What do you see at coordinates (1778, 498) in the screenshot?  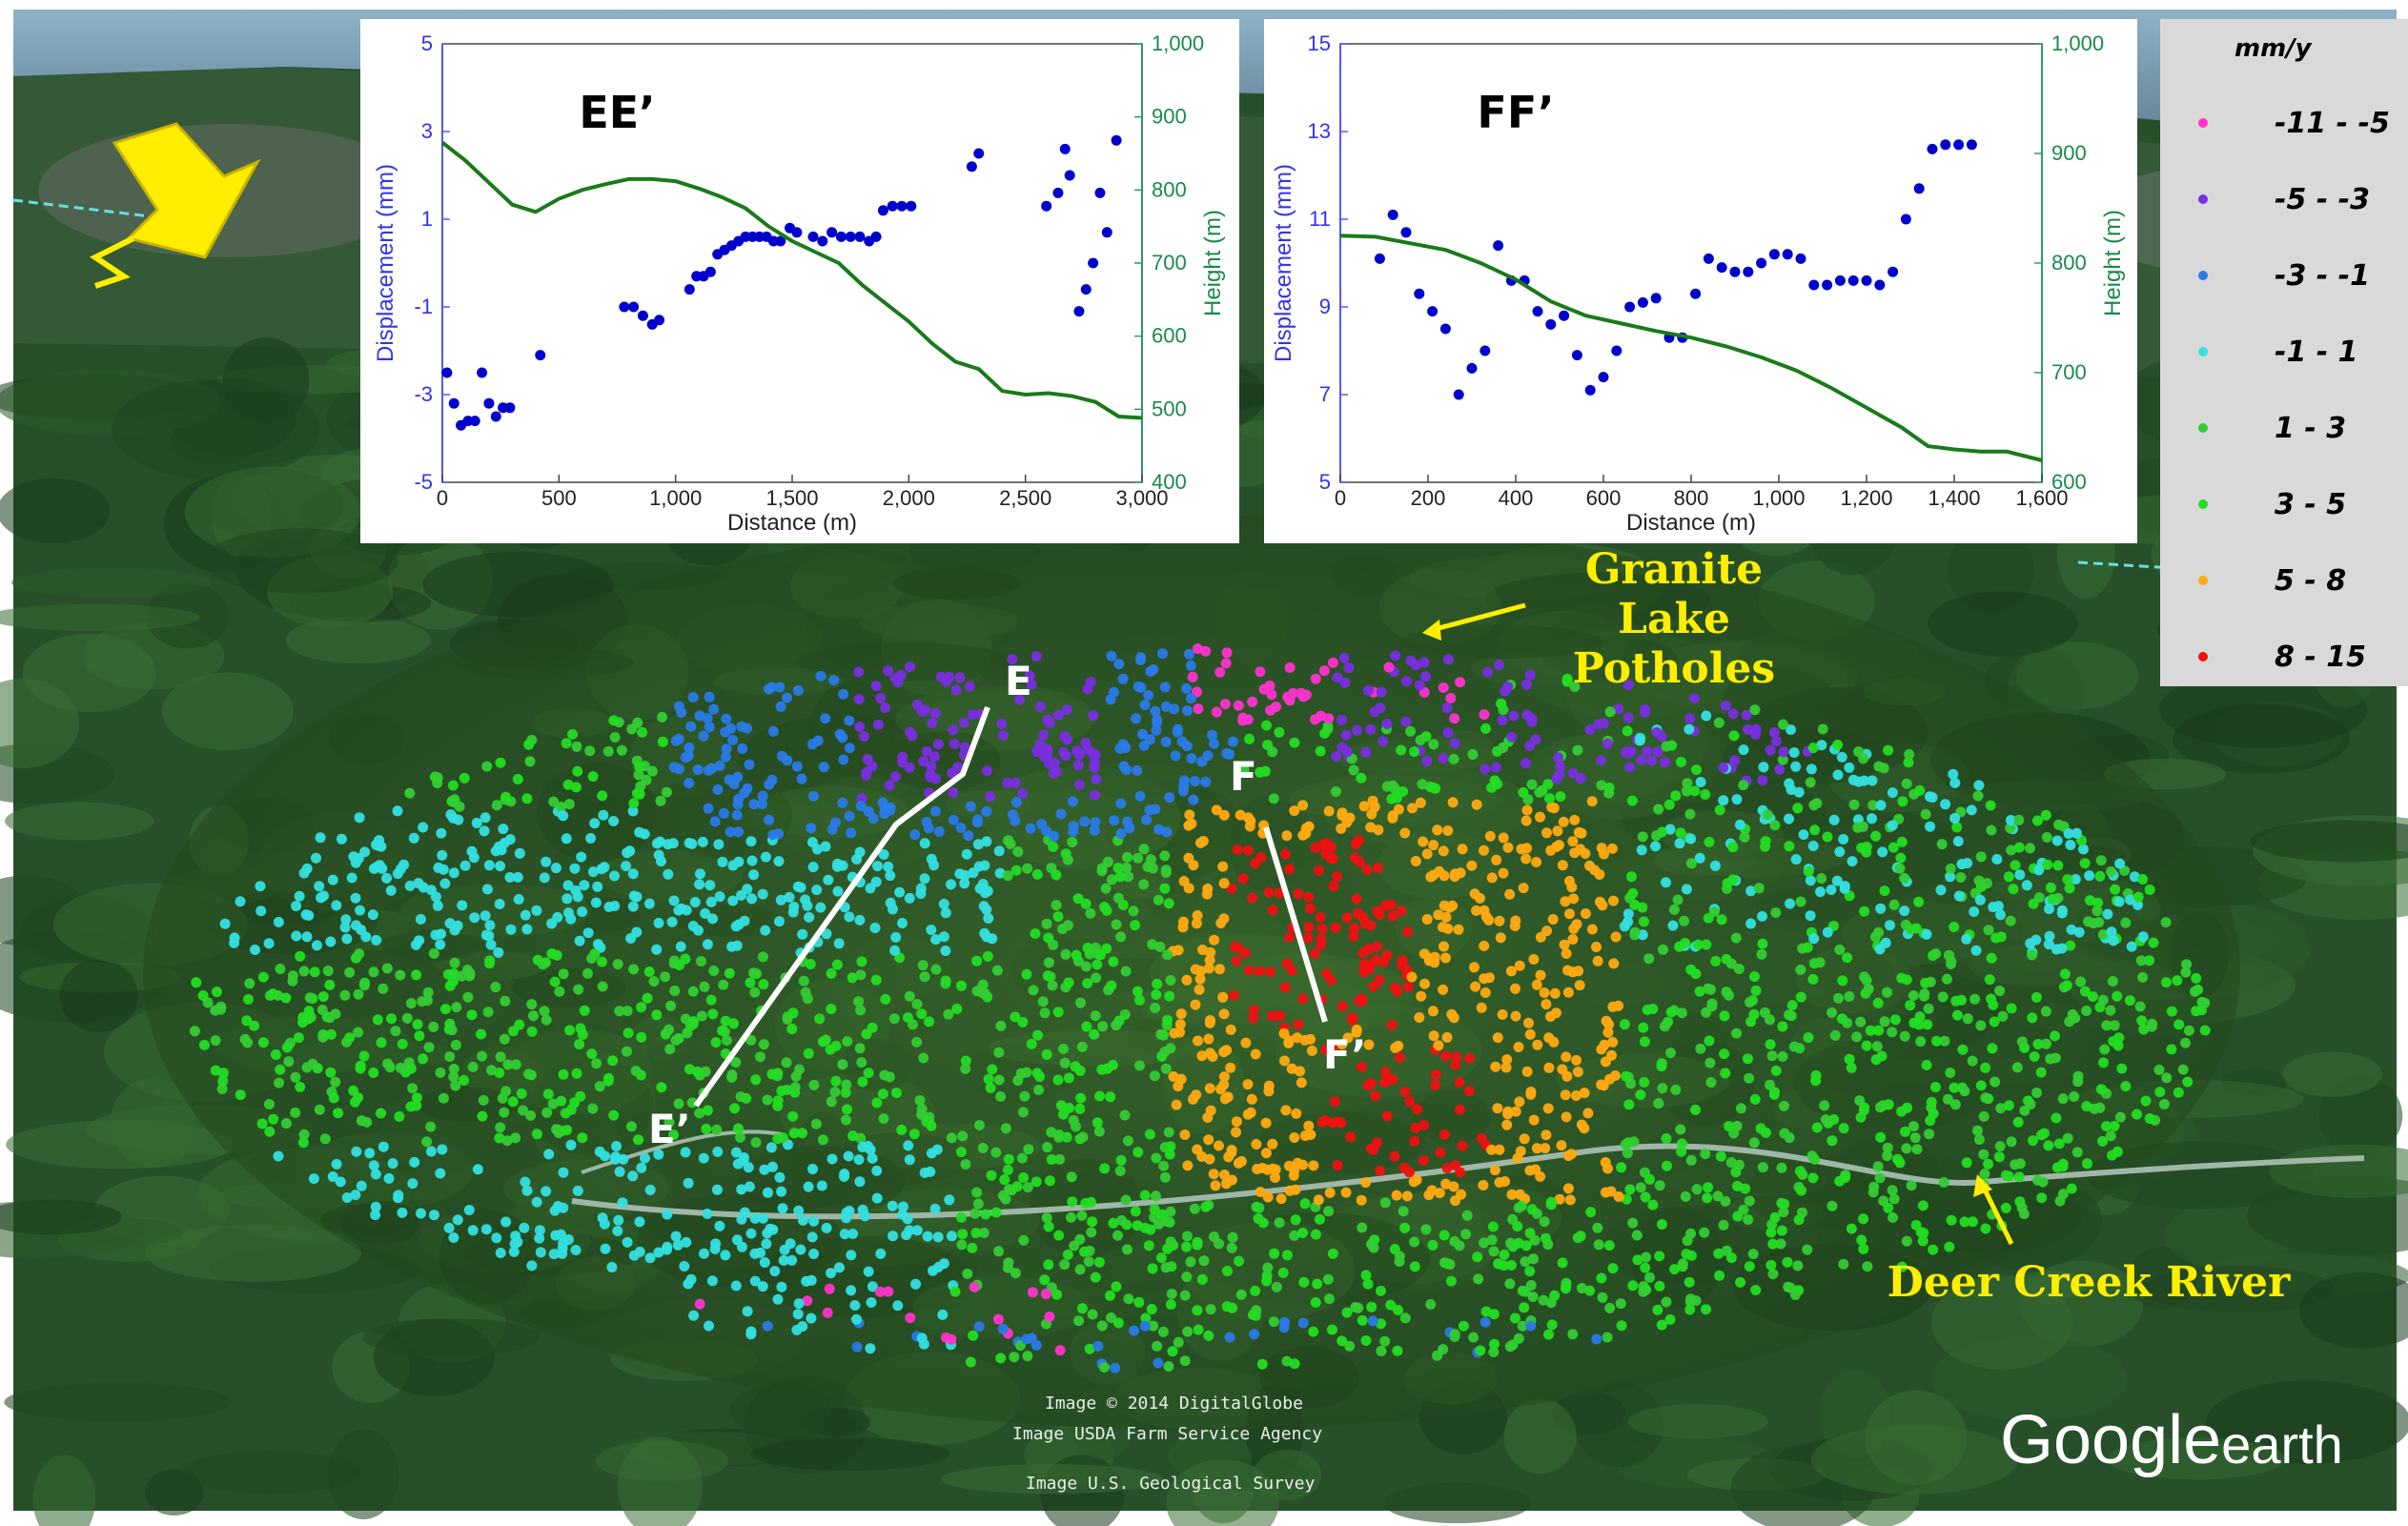 I see `x-tick-label: 1,000` at bounding box center [1778, 498].